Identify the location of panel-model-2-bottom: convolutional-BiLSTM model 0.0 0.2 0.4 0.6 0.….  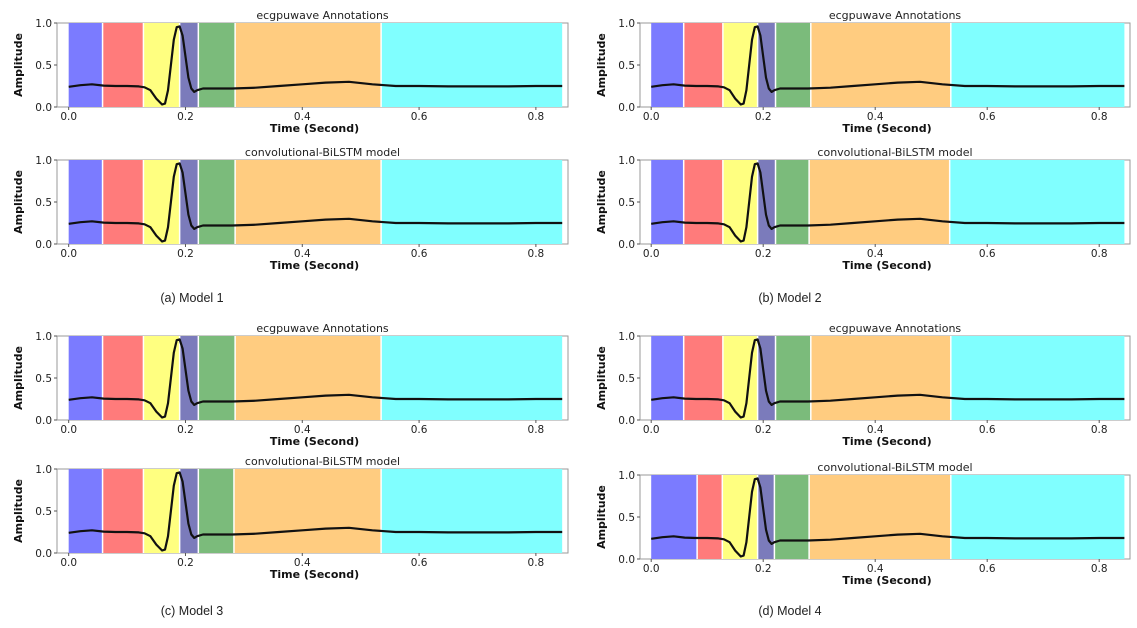
(863, 209).